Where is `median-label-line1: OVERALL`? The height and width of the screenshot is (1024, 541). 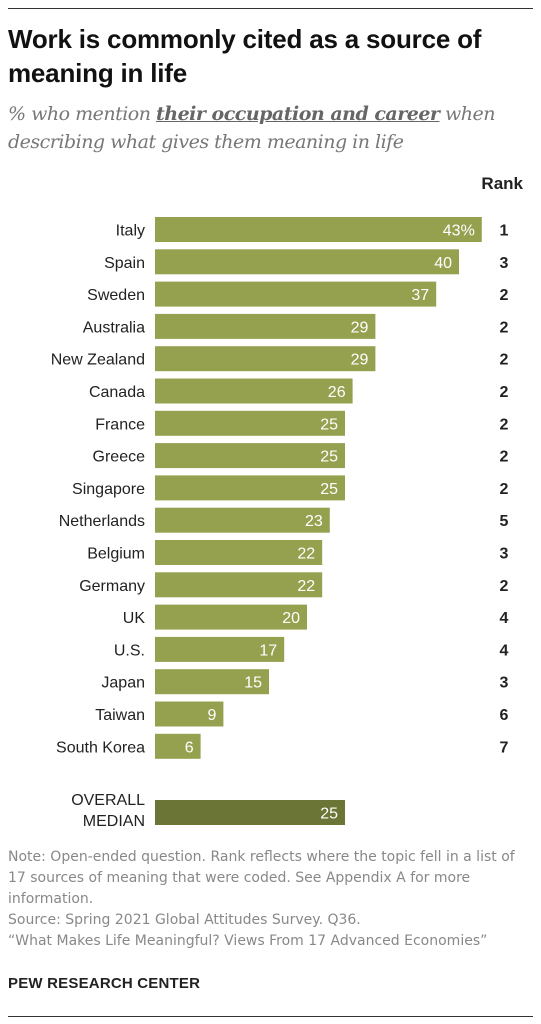
median-label-line1: OVERALL is located at coordinates (108, 800).